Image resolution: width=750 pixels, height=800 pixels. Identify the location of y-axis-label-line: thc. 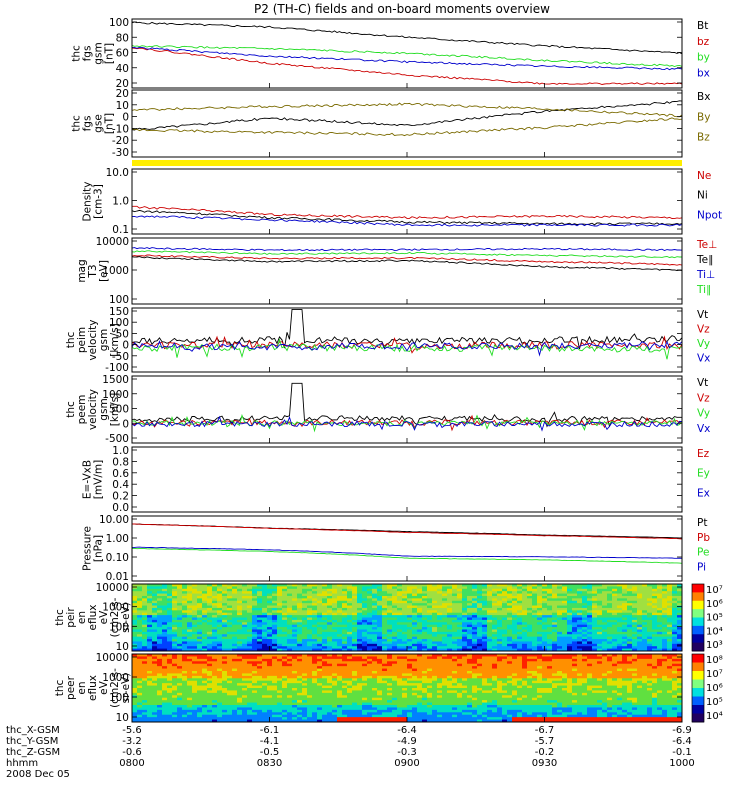
(60, 617).